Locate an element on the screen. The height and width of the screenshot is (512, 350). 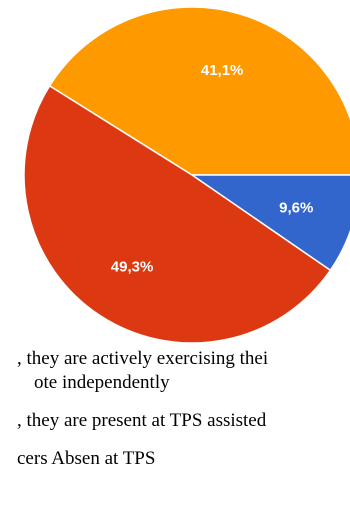
slice-label-2: 9,6% is located at coordinates (296, 207).